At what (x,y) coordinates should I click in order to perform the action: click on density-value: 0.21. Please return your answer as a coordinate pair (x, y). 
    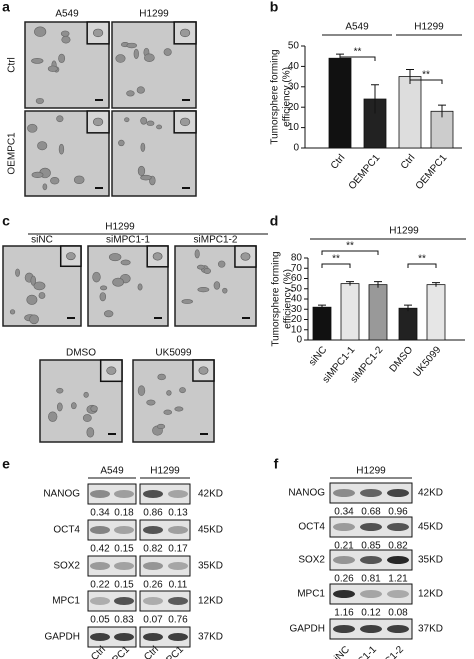
    Looking at the image, I should click on (344, 546).